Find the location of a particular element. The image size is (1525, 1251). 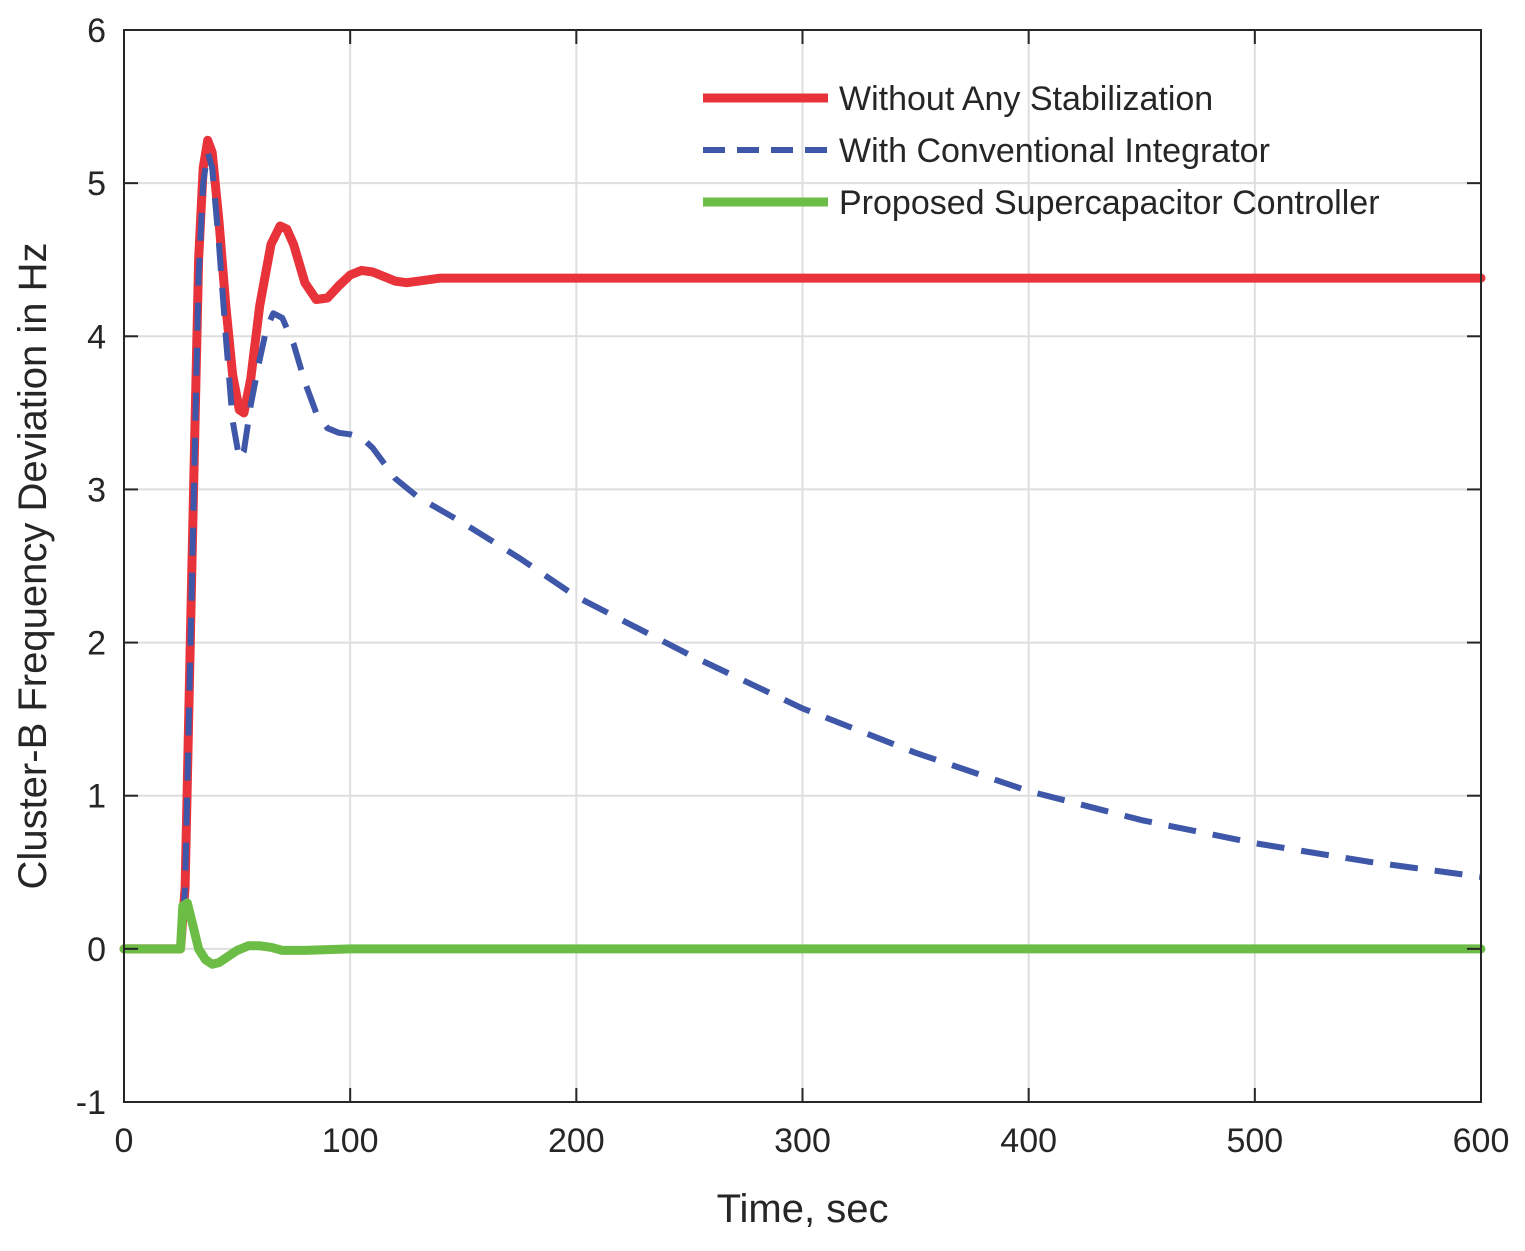

y-tick-label: 3 is located at coordinates (96, 490).